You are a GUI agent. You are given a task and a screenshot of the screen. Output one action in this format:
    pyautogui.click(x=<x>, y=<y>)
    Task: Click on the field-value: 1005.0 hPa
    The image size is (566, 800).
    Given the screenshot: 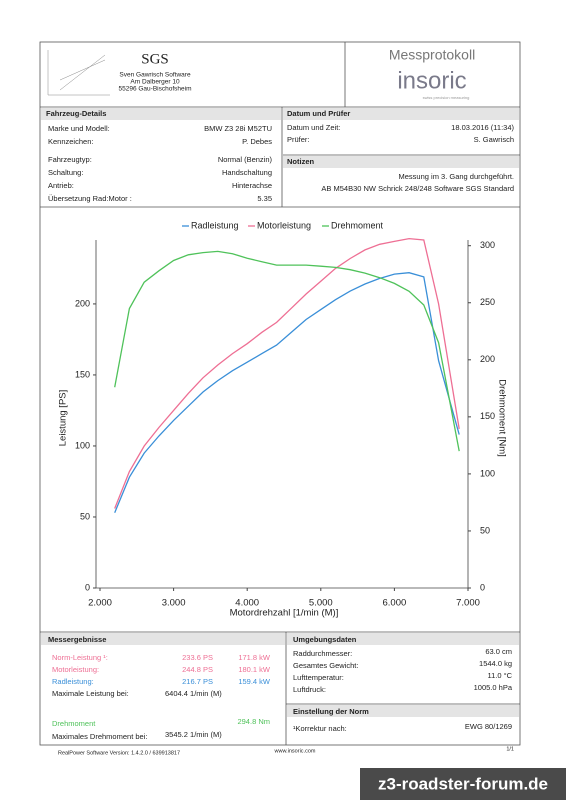 What is the action you would take?
    pyautogui.click(x=493, y=687)
    